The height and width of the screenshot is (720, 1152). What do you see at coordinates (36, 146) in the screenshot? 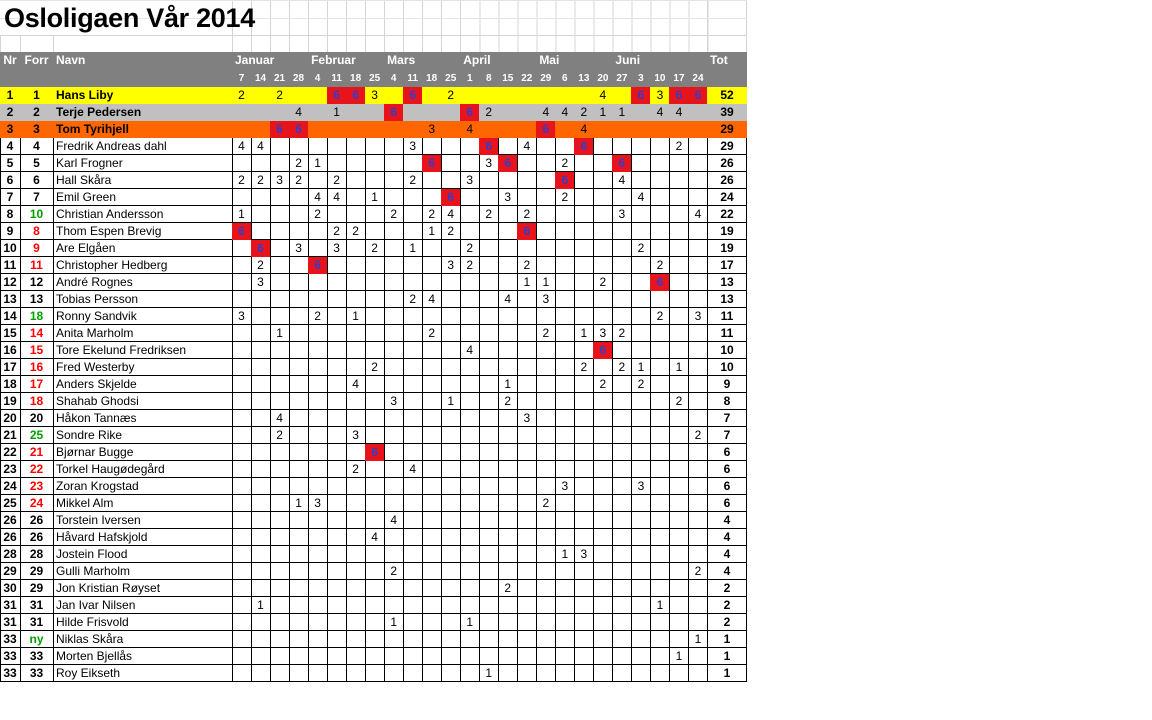
I see `row-forr: 4` at bounding box center [36, 146].